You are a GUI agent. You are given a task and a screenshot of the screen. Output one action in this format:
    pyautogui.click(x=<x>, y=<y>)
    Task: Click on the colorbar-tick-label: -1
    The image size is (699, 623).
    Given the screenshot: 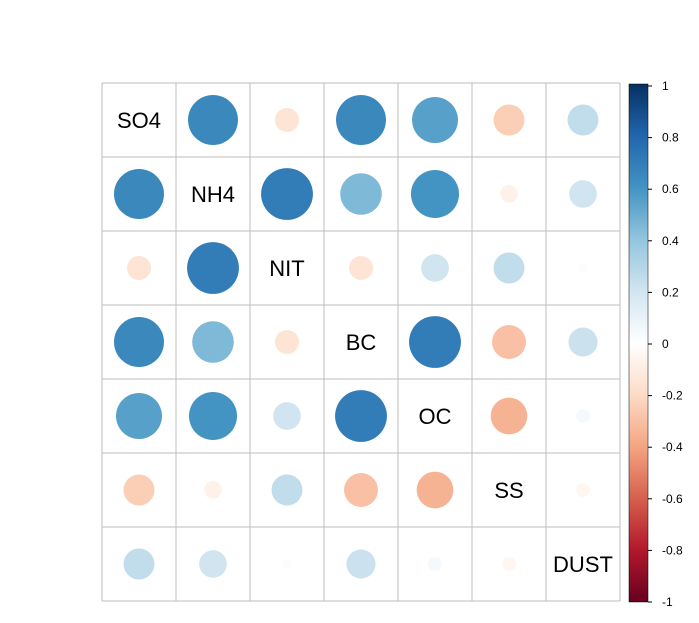 What is the action you would take?
    pyautogui.click(x=667, y=602)
    